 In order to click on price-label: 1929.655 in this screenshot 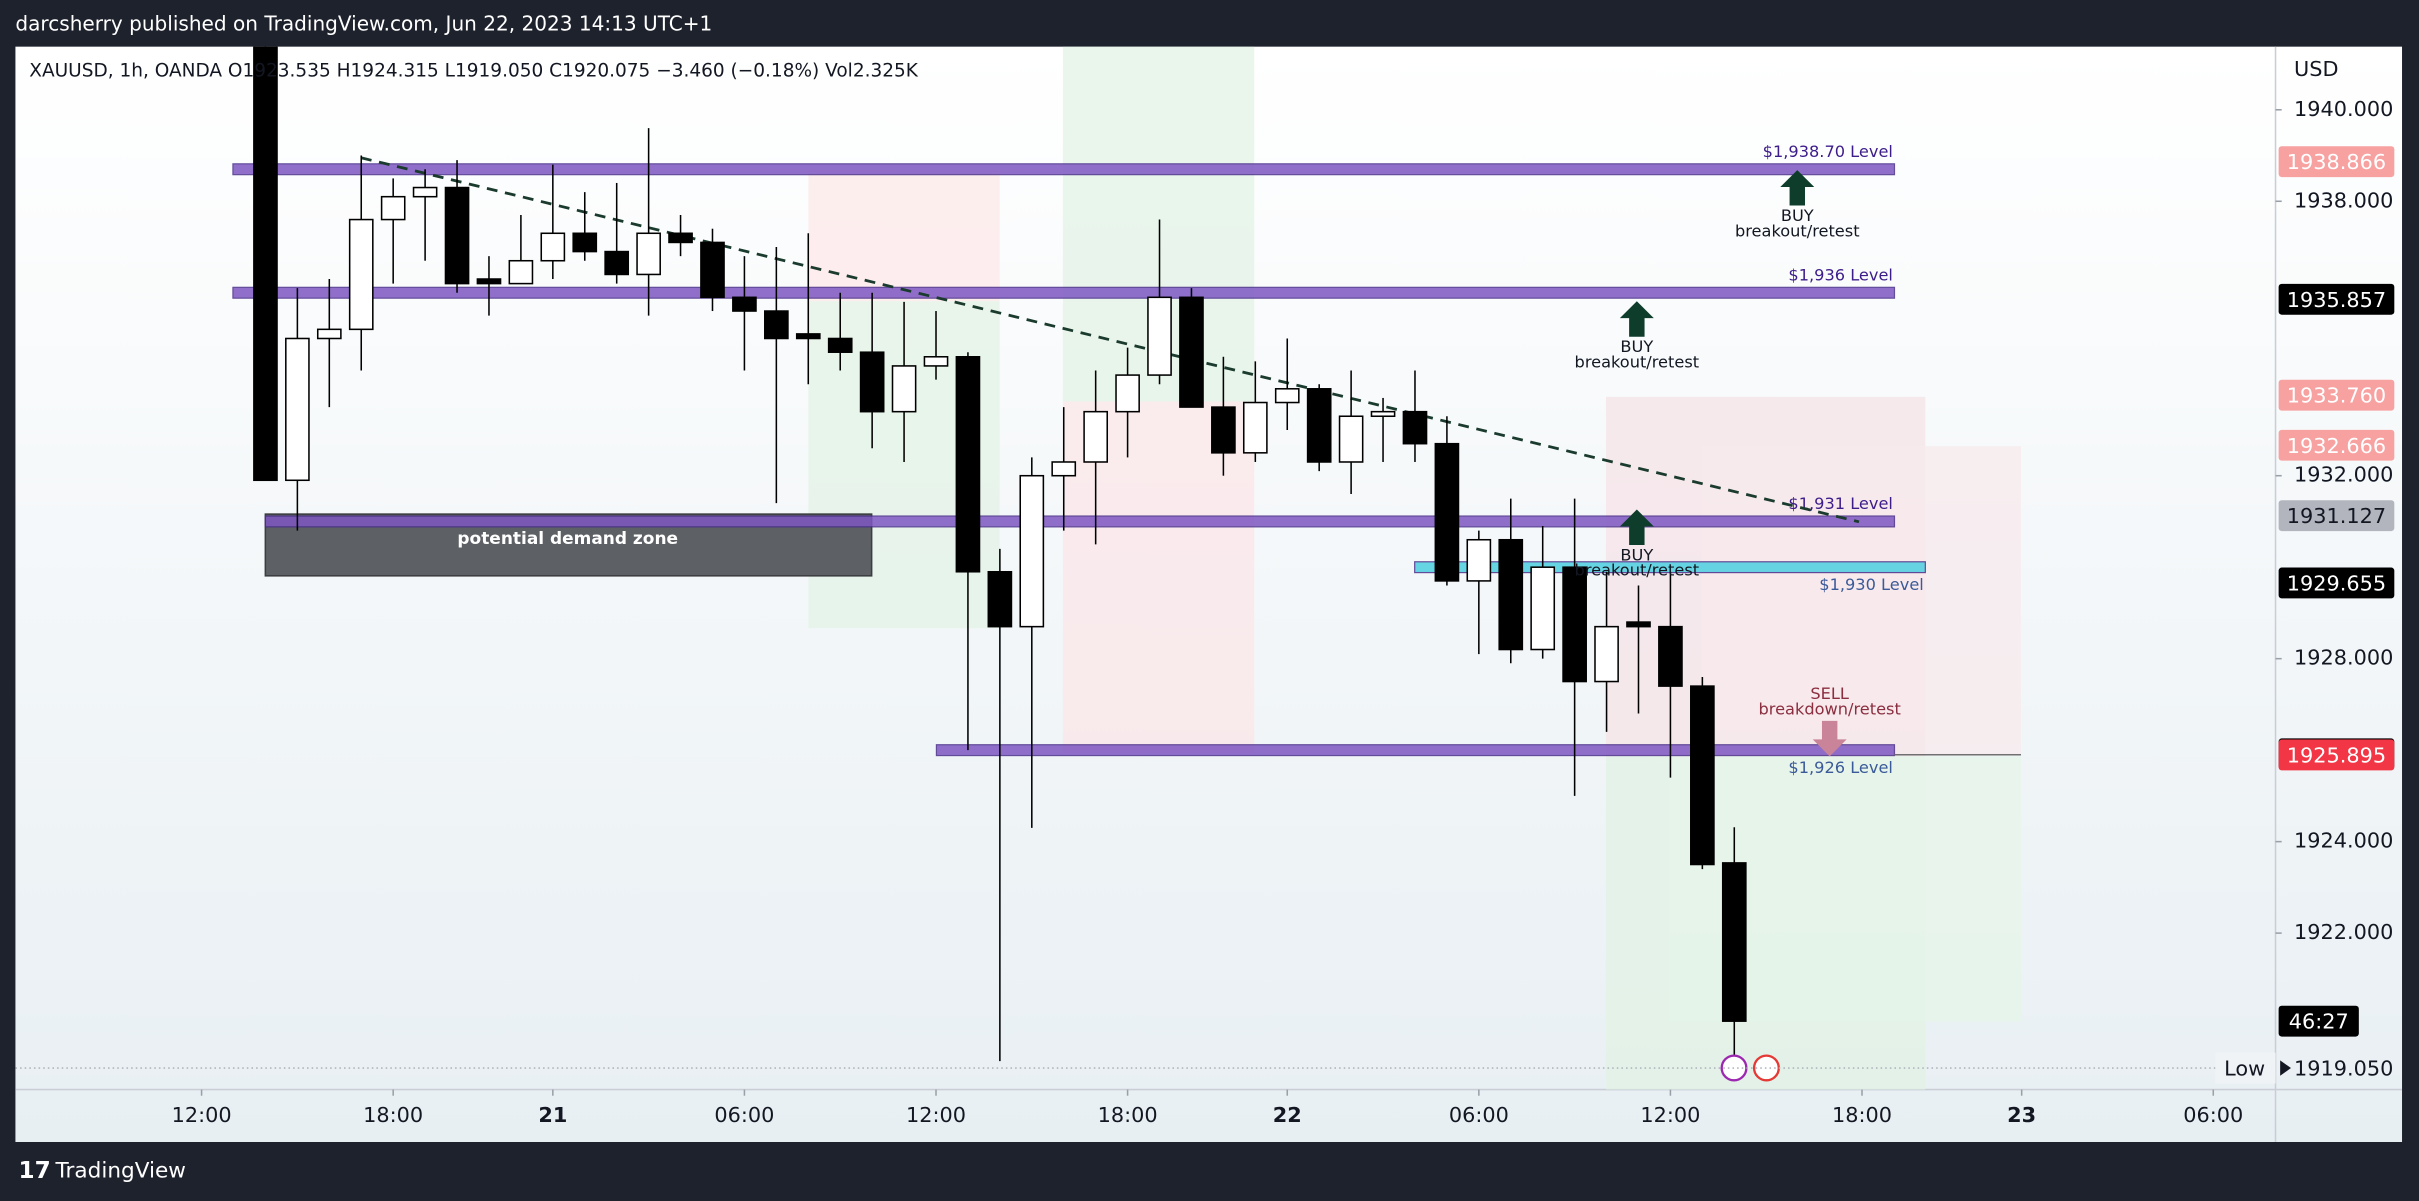, I will do `click(2336, 584)`.